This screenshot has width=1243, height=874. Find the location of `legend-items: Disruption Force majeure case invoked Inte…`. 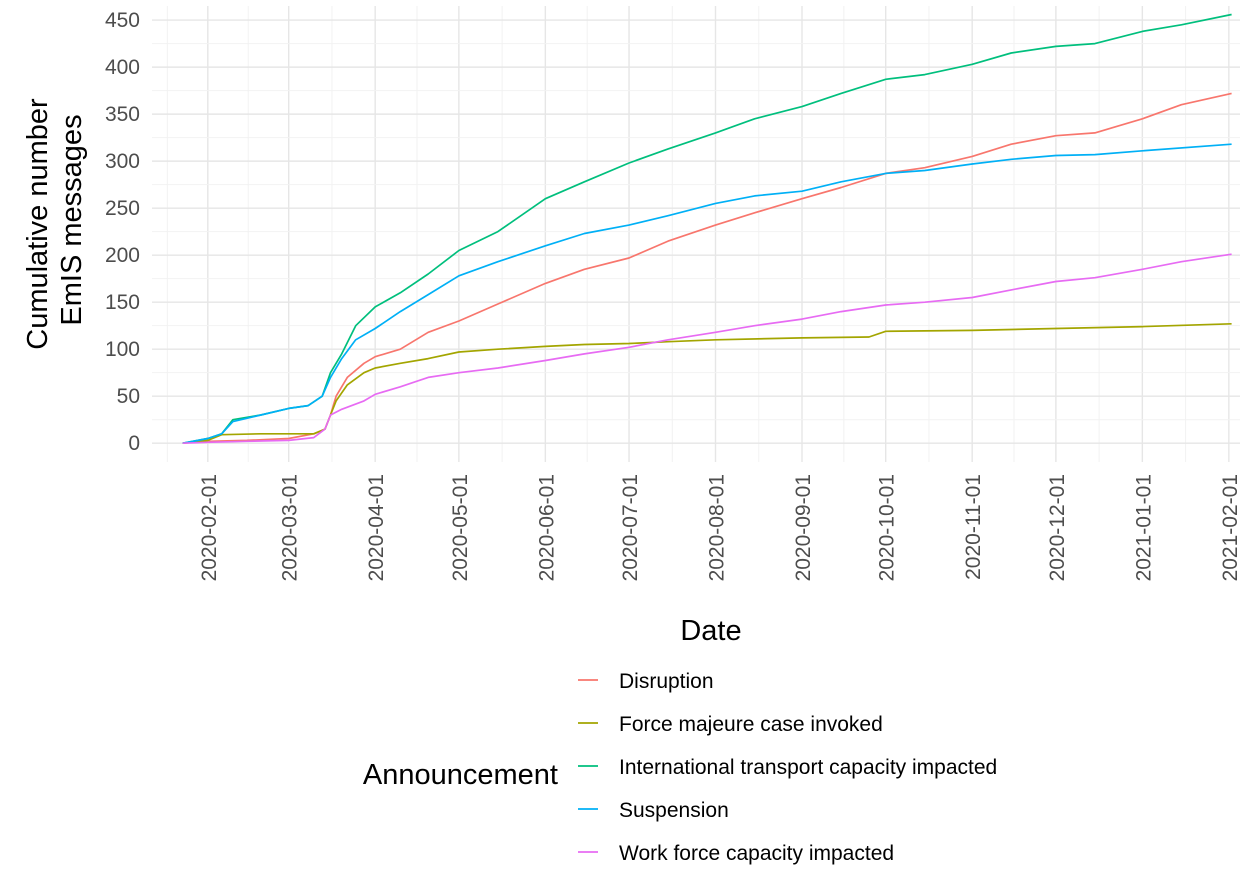

legend-items: Disruption Force majeure case invoked Inte… is located at coordinates (787, 767).